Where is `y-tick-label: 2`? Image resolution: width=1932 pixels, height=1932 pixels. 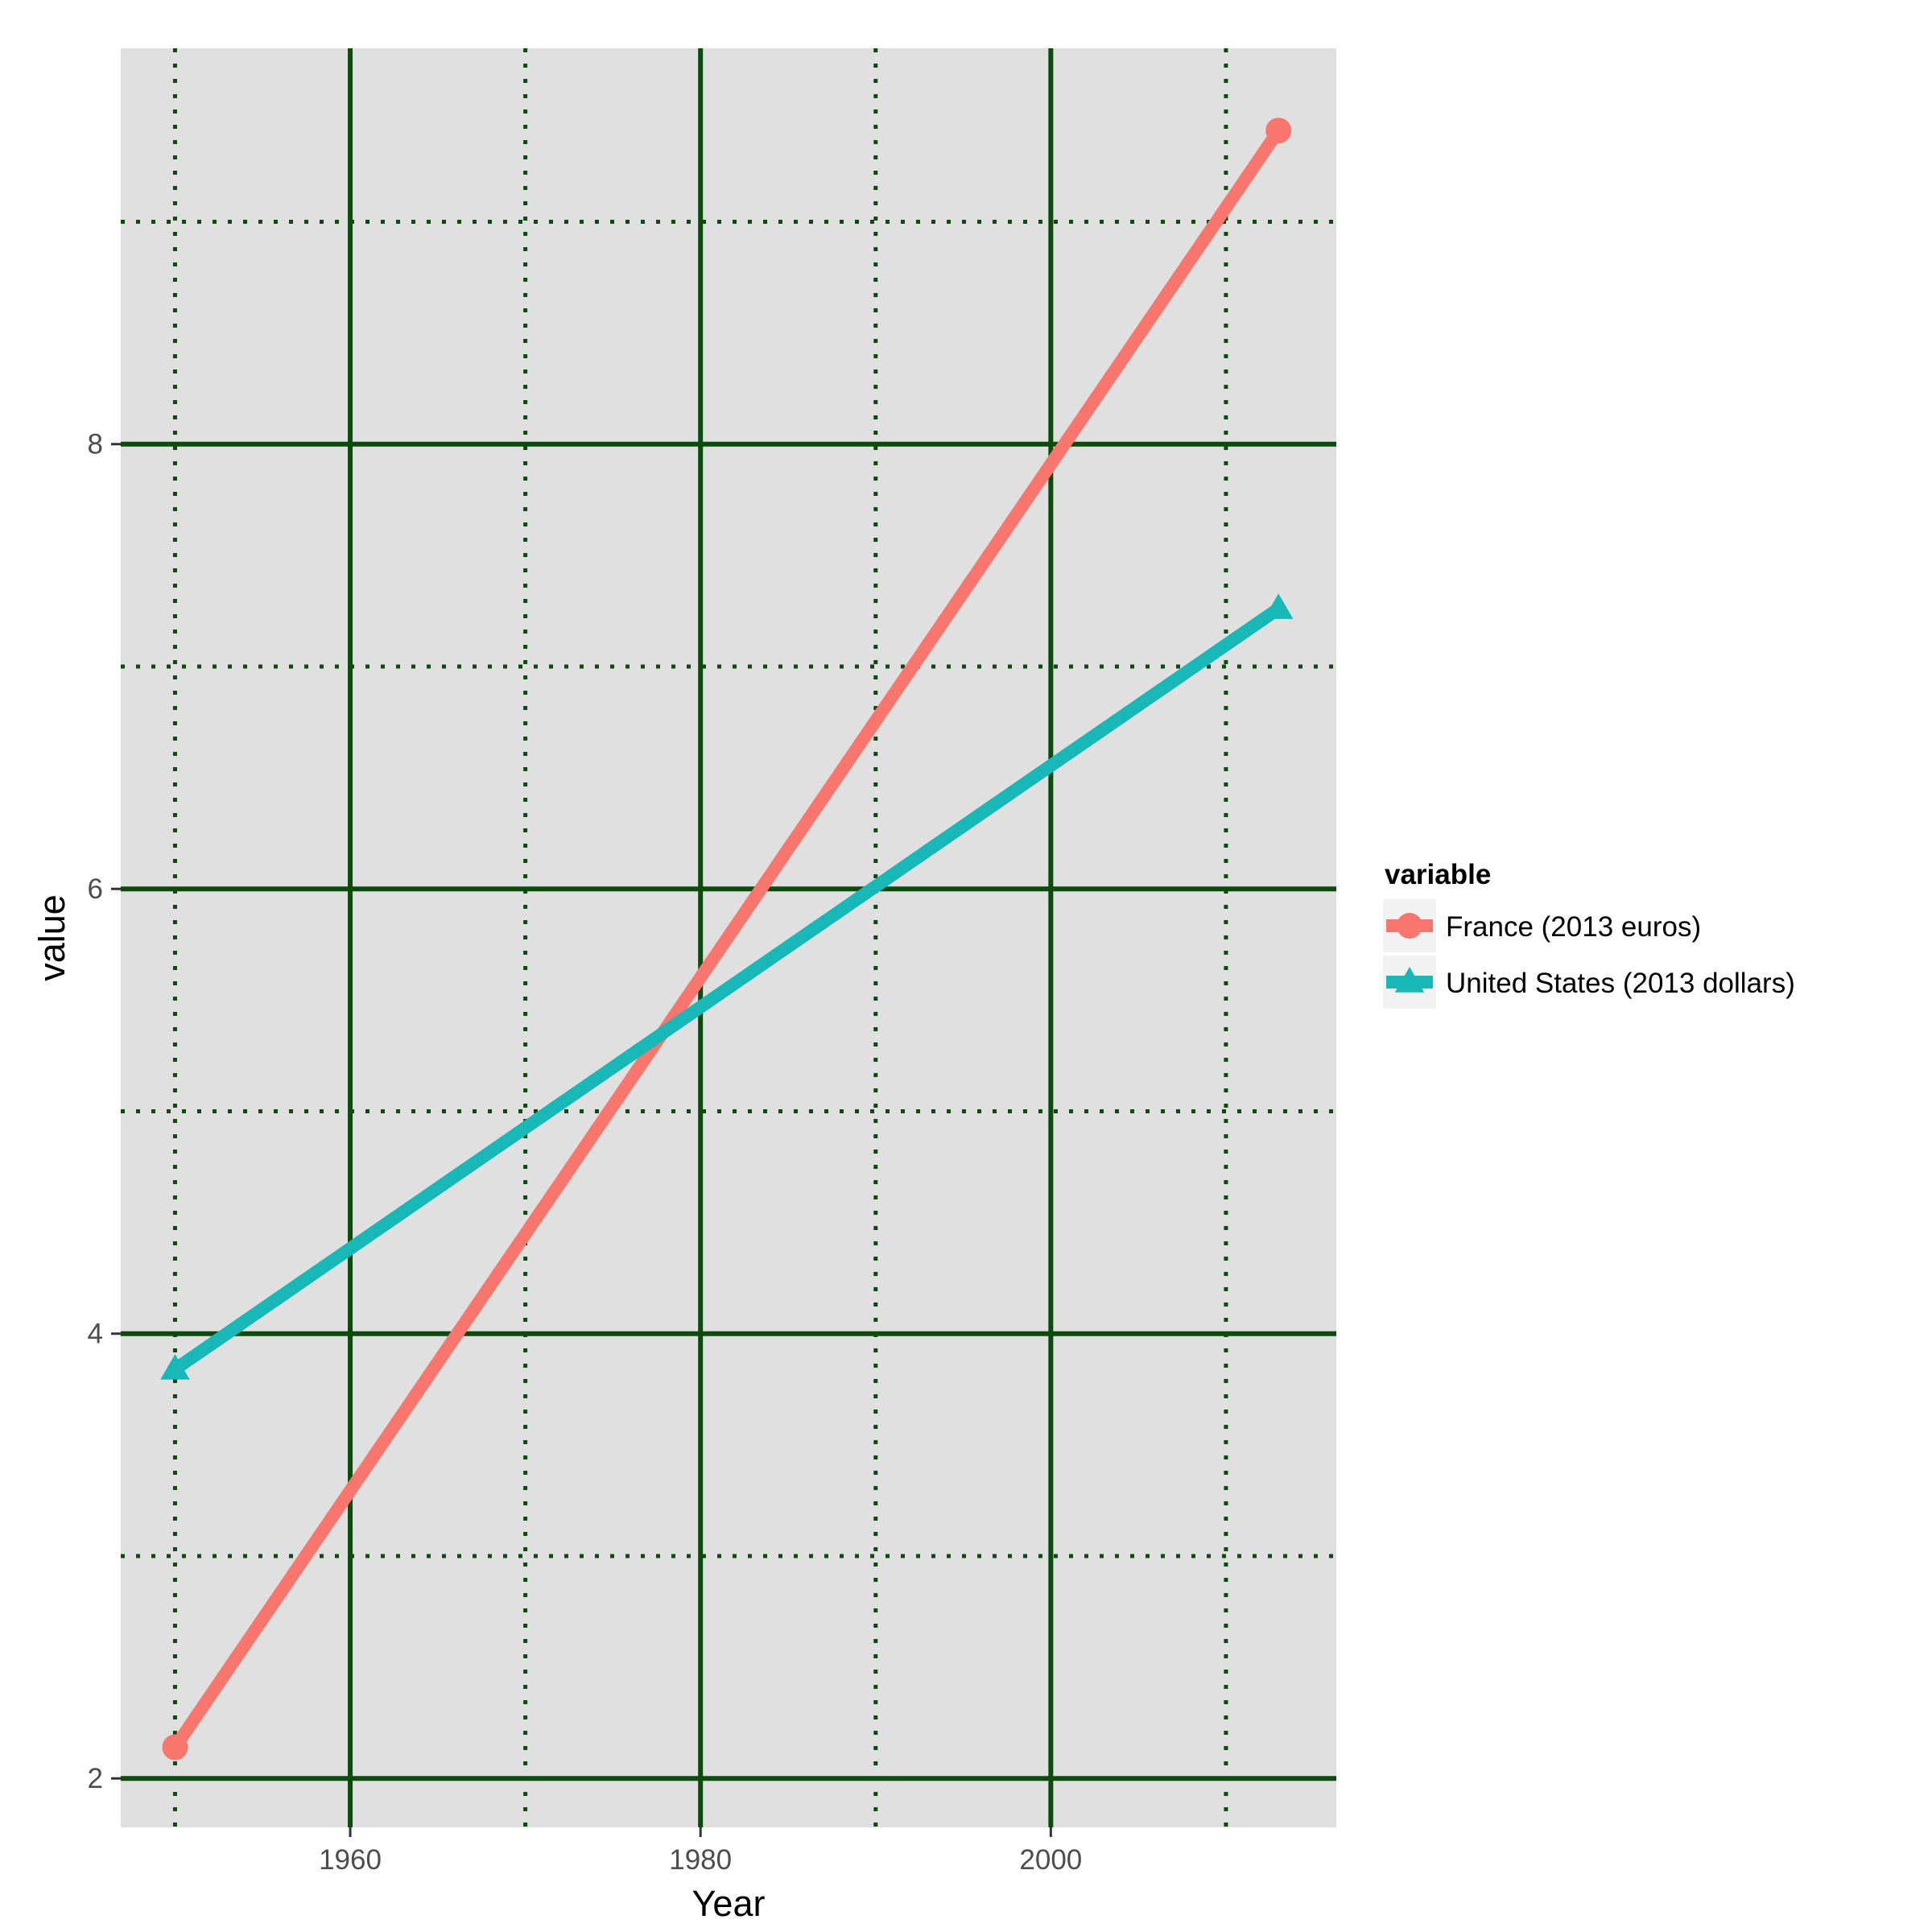 y-tick-label: 2 is located at coordinates (95, 1778).